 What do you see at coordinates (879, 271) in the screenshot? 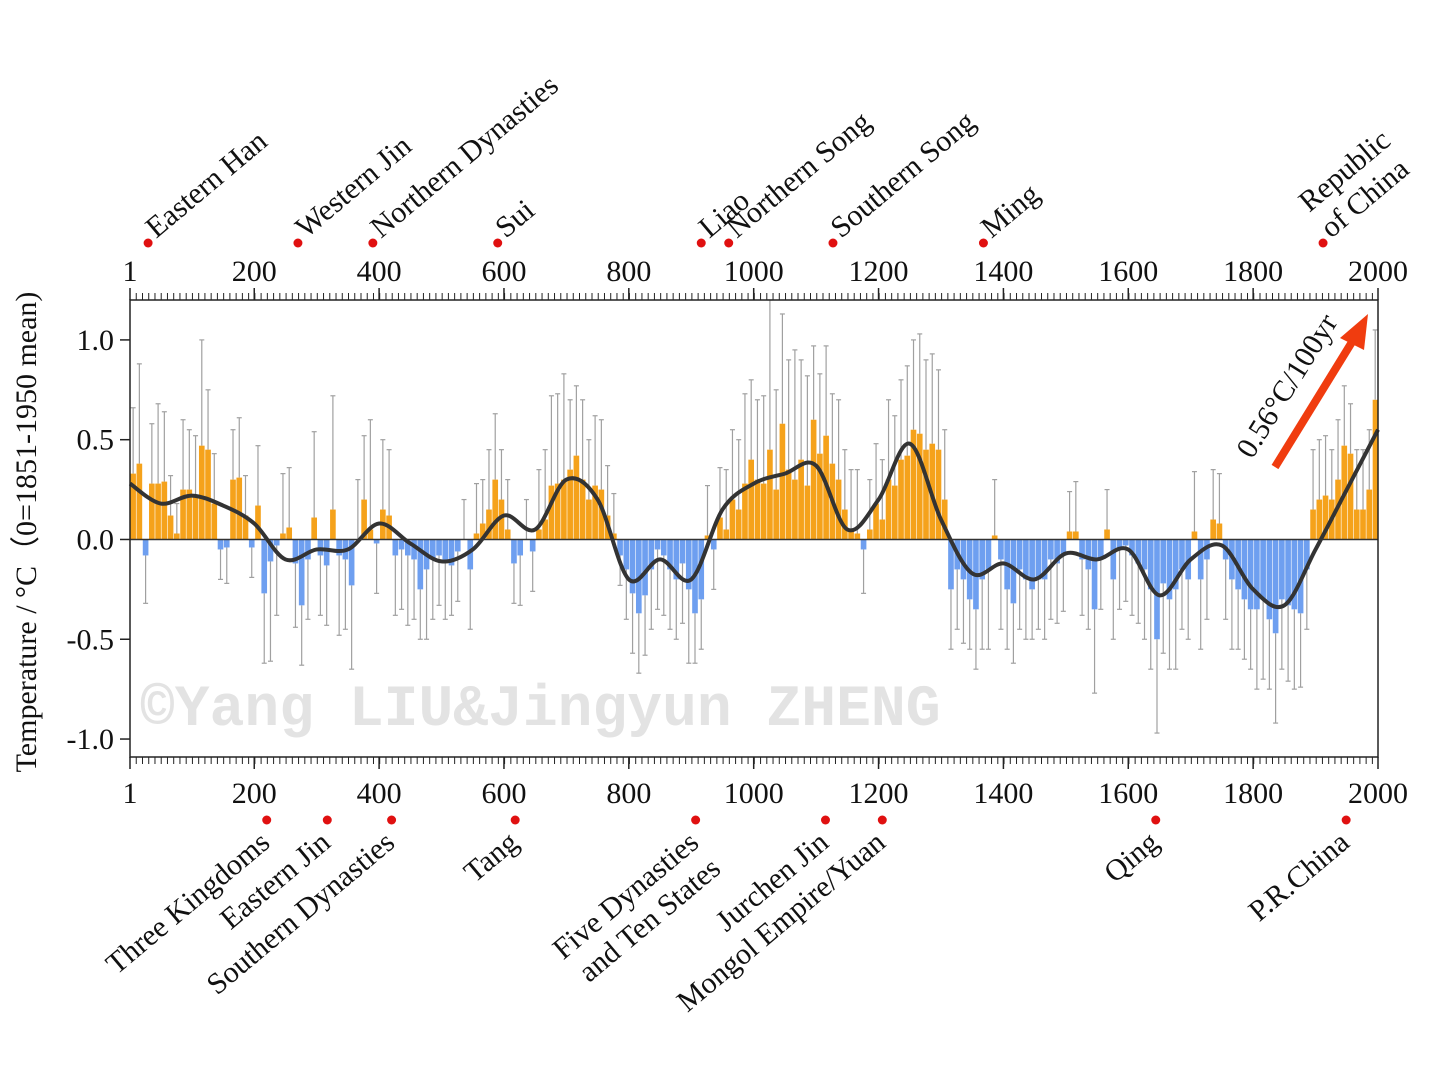
I see `x-tick-label-top: 1200` at bounding box center [879, 271].